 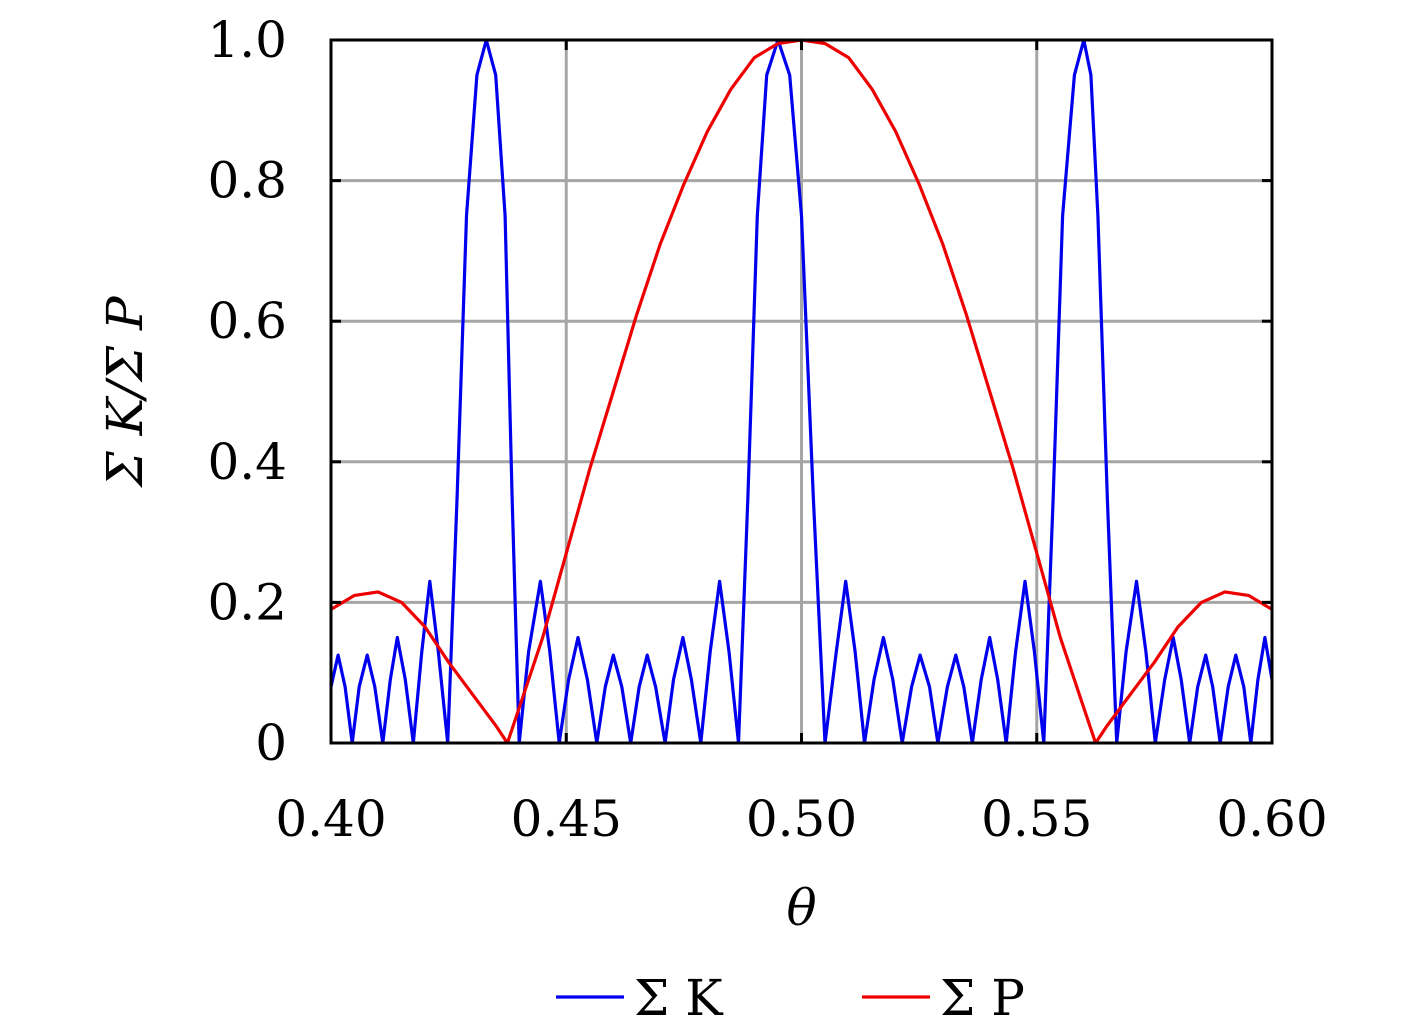 What do you see at coordinates (125, 392) in the screenshot?
I see `y-axis-label: Σ K/Σ P` at bounding box center [125, 392].